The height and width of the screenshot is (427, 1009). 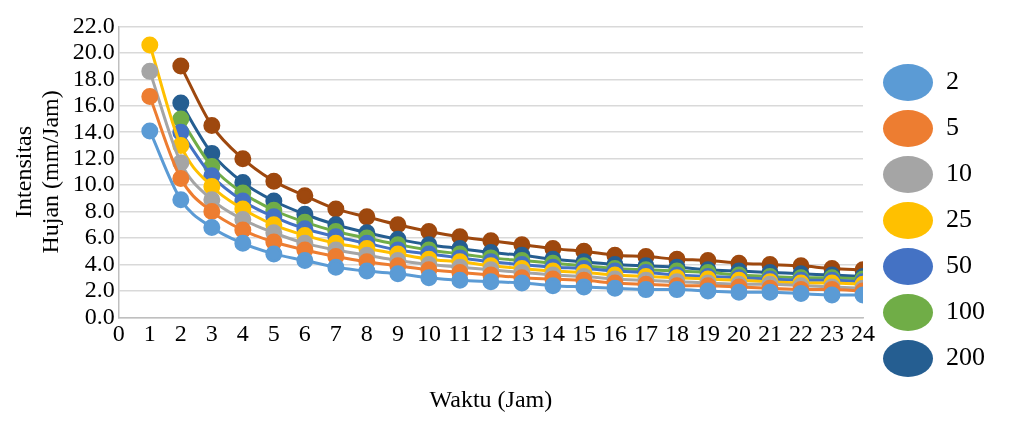 I want to click on y-tick-label: 12.0, so click(x=93, y=156).